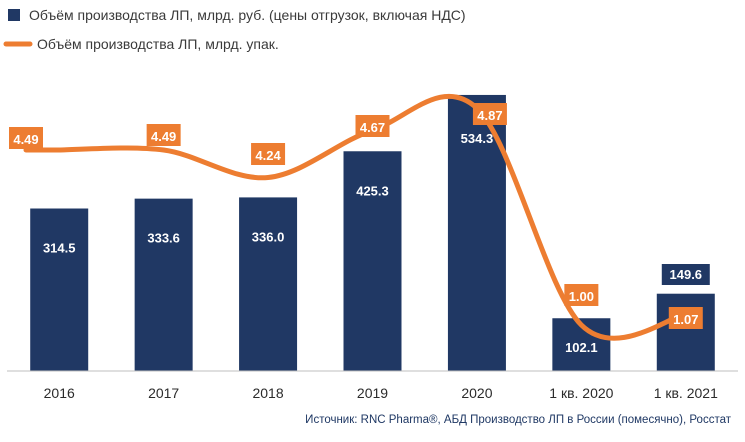 This screenshot has width=745, height=442. Describe the element at coordinates (372, 190) in the screenshot. I see `bar-data-label: 425.3` at that location.